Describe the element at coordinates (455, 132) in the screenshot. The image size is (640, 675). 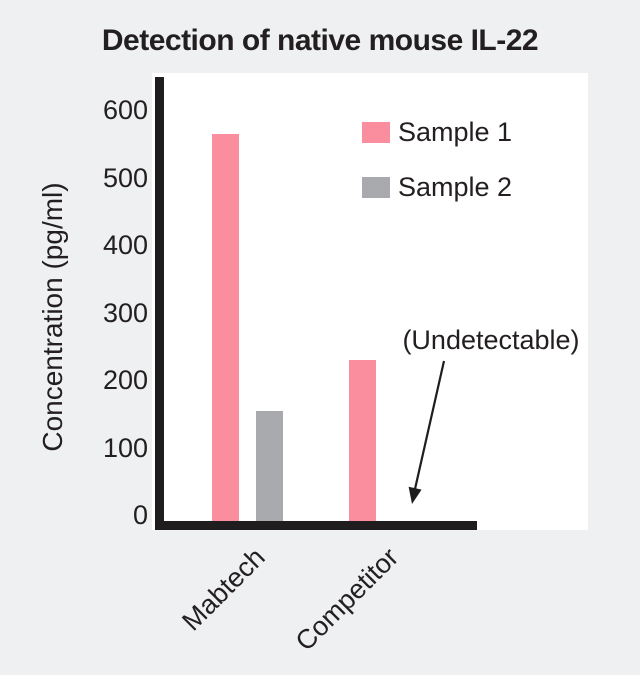
I see `legend-label-sample1: Sample 1` at that location.